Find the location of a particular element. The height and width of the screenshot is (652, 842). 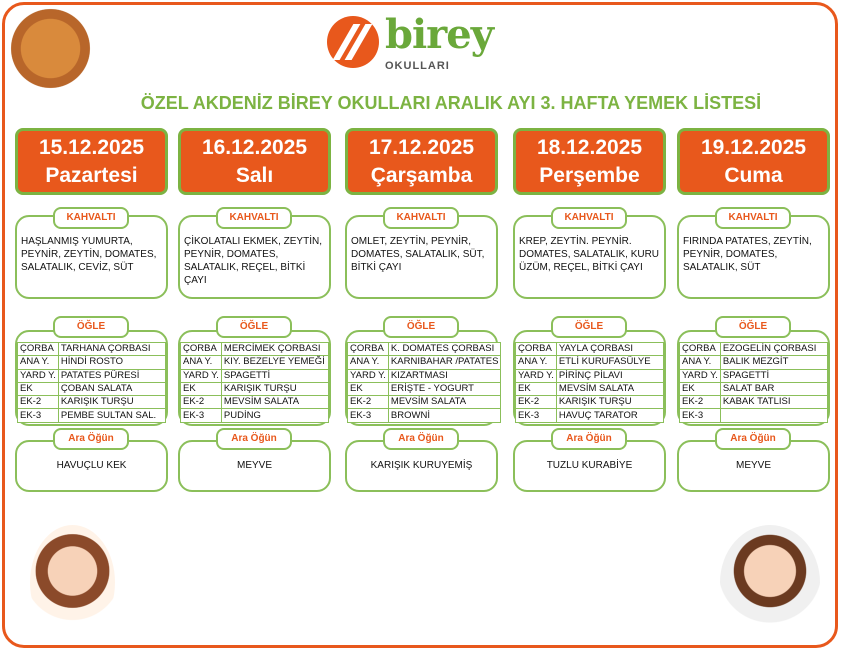

date-header: 18.12.2025 Perşembe is located at coordinates (589, 161).